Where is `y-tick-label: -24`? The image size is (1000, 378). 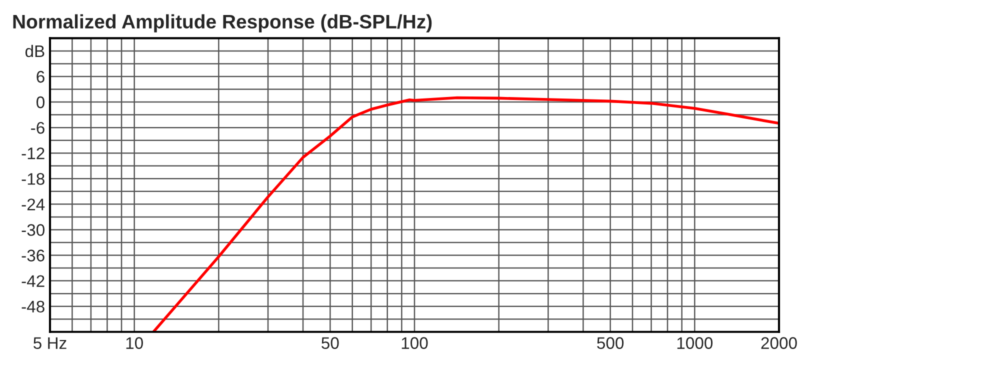
y-tick-label: -24 is located at coordinates (33, 204).